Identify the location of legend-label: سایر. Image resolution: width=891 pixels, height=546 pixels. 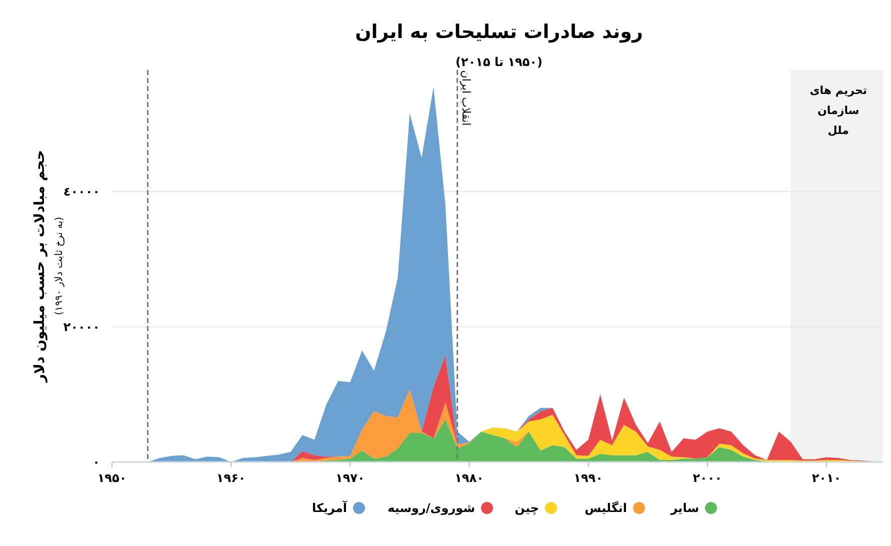
(684, 508).